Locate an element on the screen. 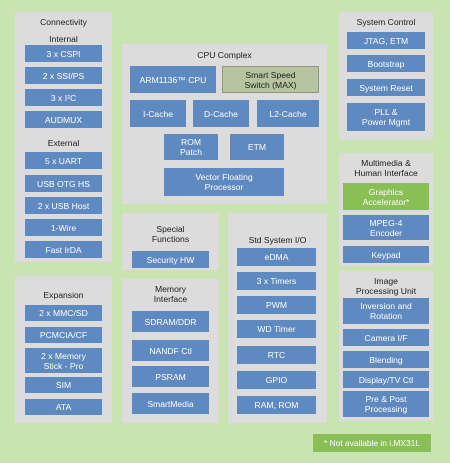  internal-3x-i2c-block: 3 x I²C is located at coordinates (63, 97).